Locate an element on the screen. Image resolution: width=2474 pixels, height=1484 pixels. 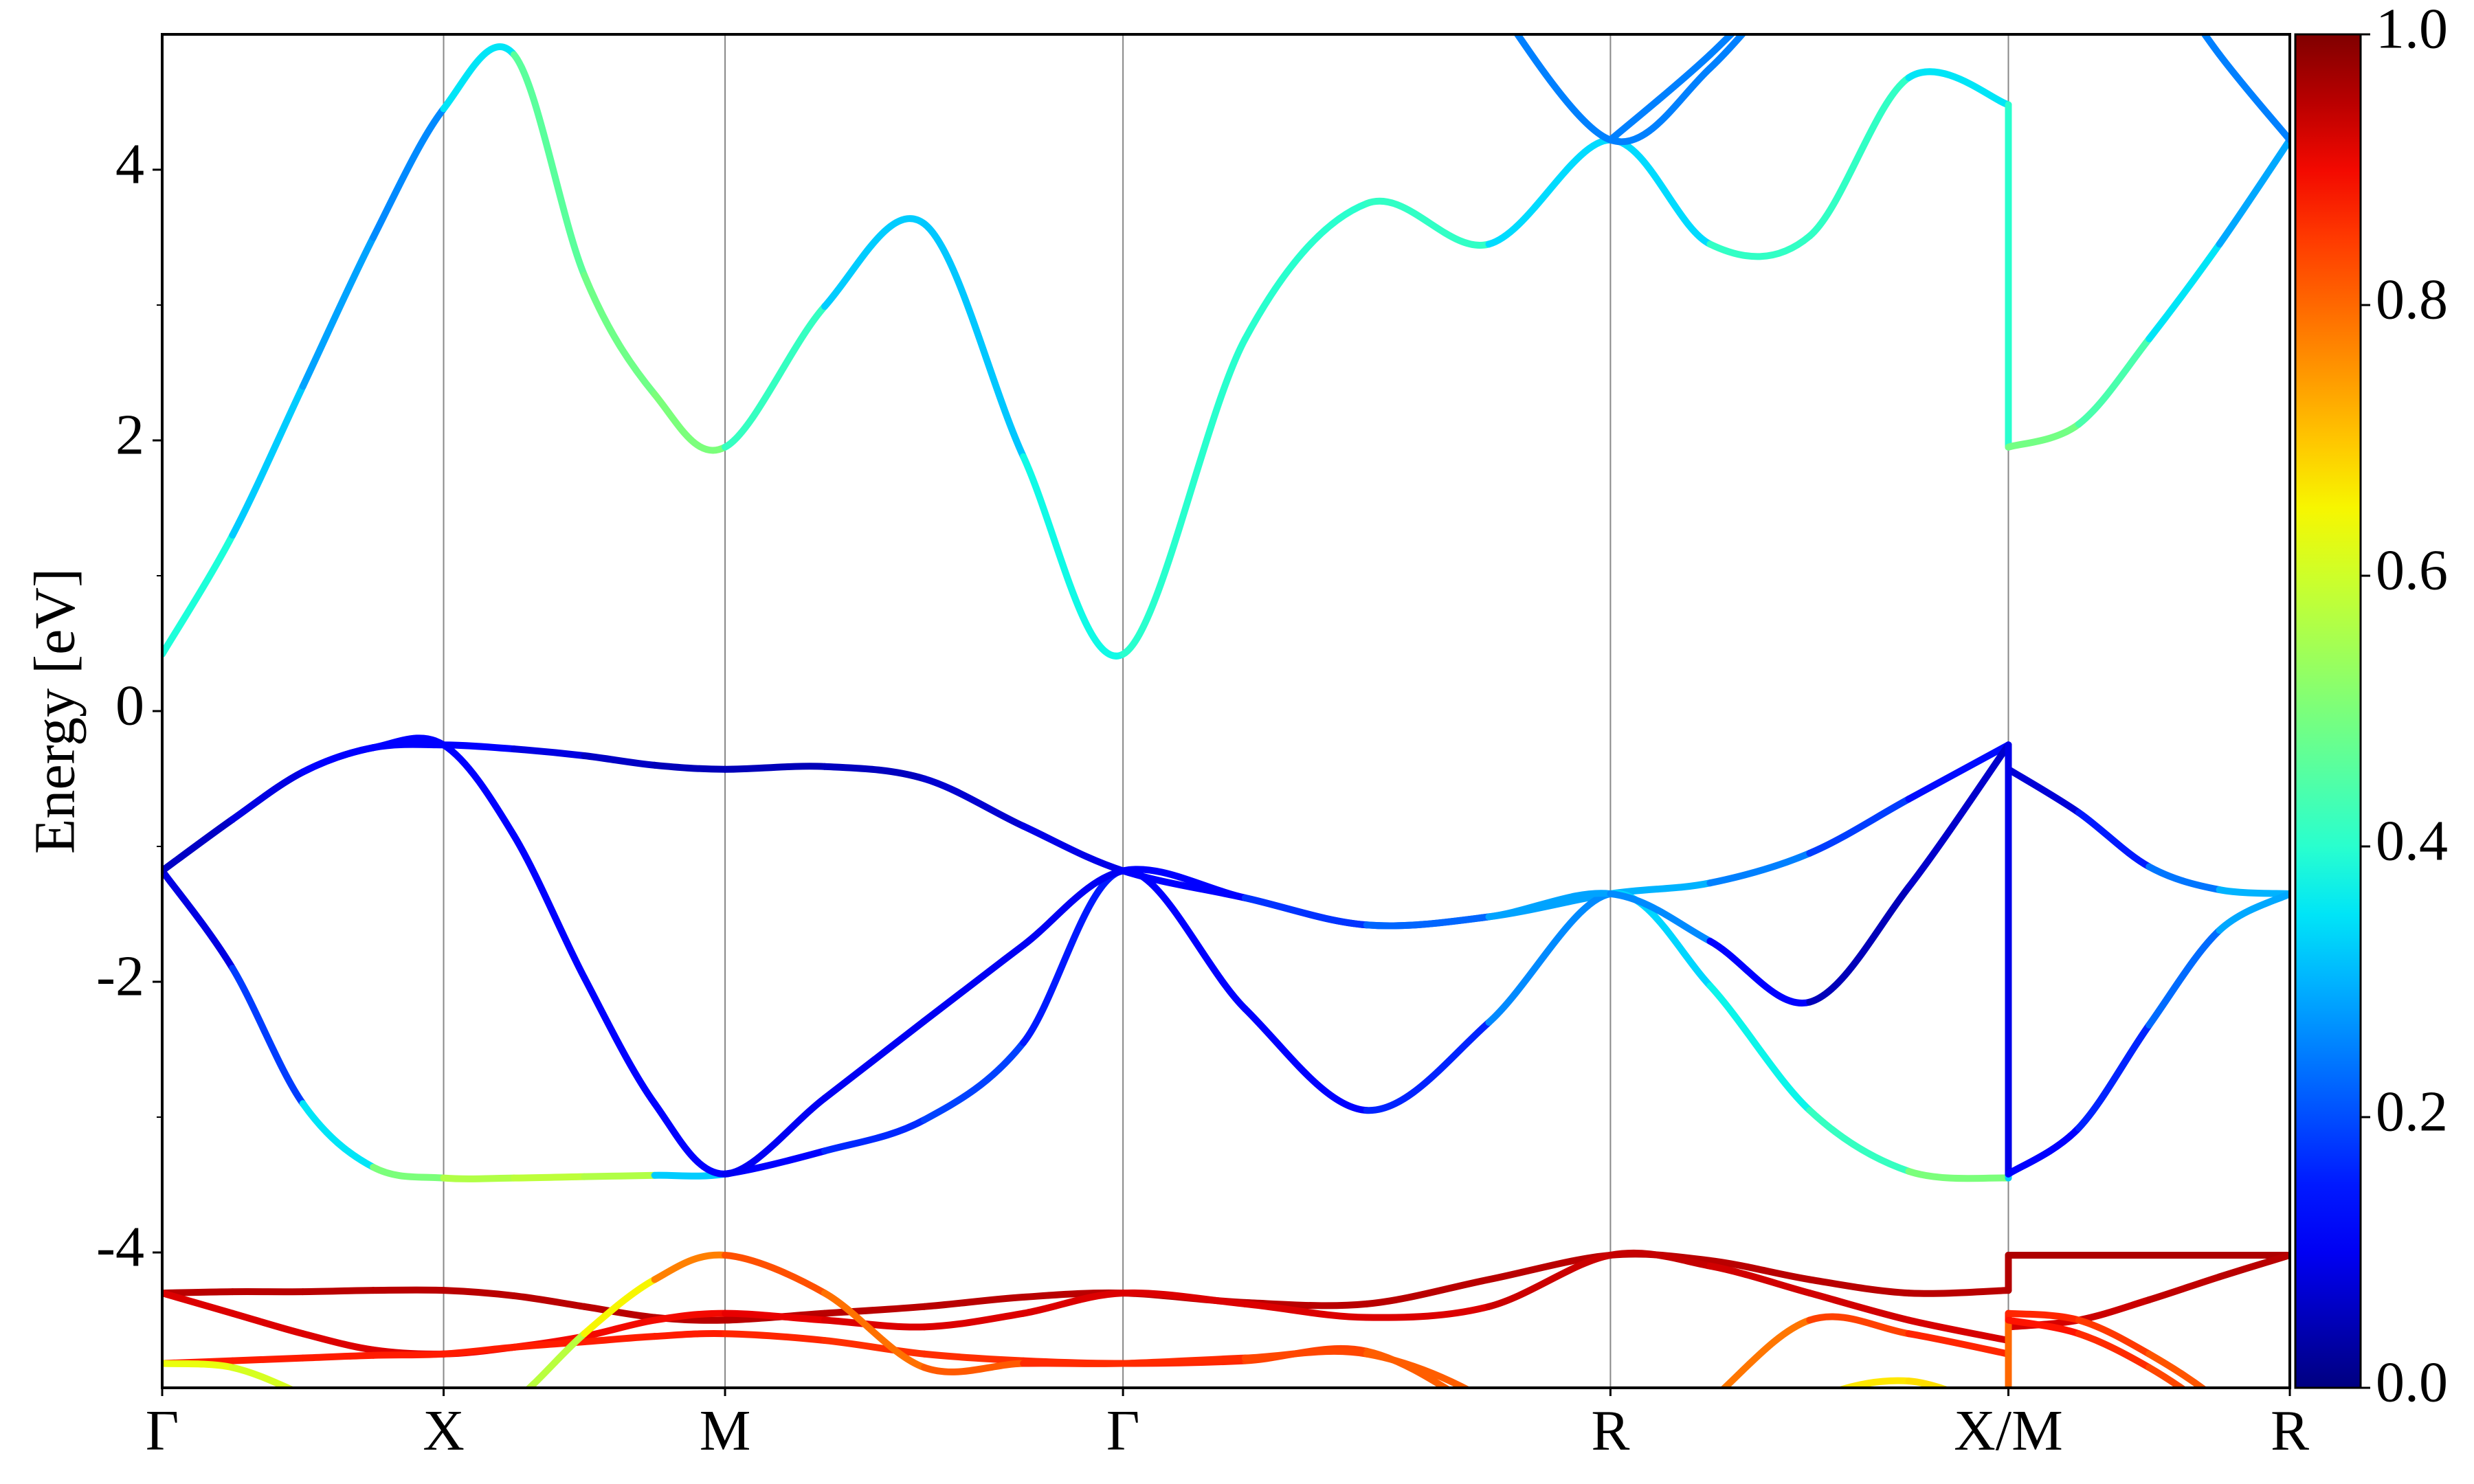
colorbar: 0.0 0.2 0.4 0.6 0.8 1.0 is located at coordinates (2371, 707).